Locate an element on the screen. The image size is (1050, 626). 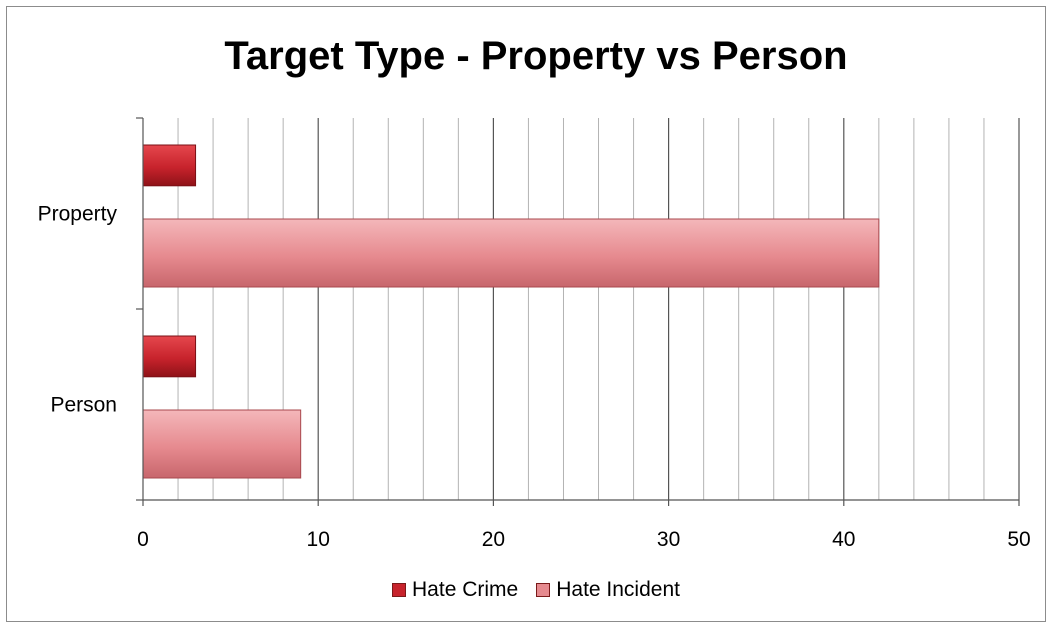
bar-hate-incident-person is located at coordinates (222, 444).